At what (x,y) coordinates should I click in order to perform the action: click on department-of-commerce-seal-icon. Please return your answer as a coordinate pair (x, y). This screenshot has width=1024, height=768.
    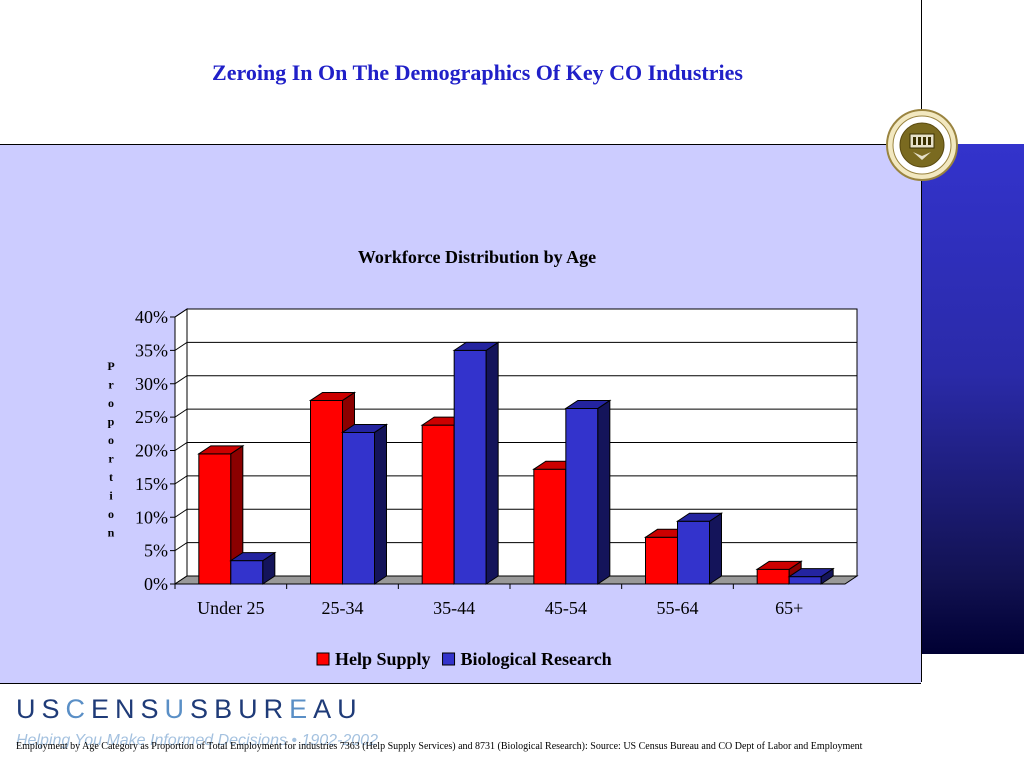
    Looking at the image, I should click on (922, 145).